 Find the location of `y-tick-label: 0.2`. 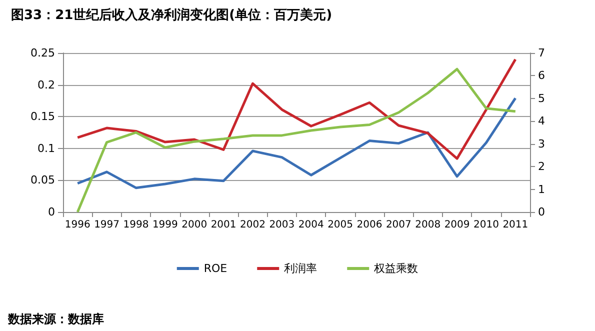

y-tick-label: 0.2 is located at coordinates (46, 85).